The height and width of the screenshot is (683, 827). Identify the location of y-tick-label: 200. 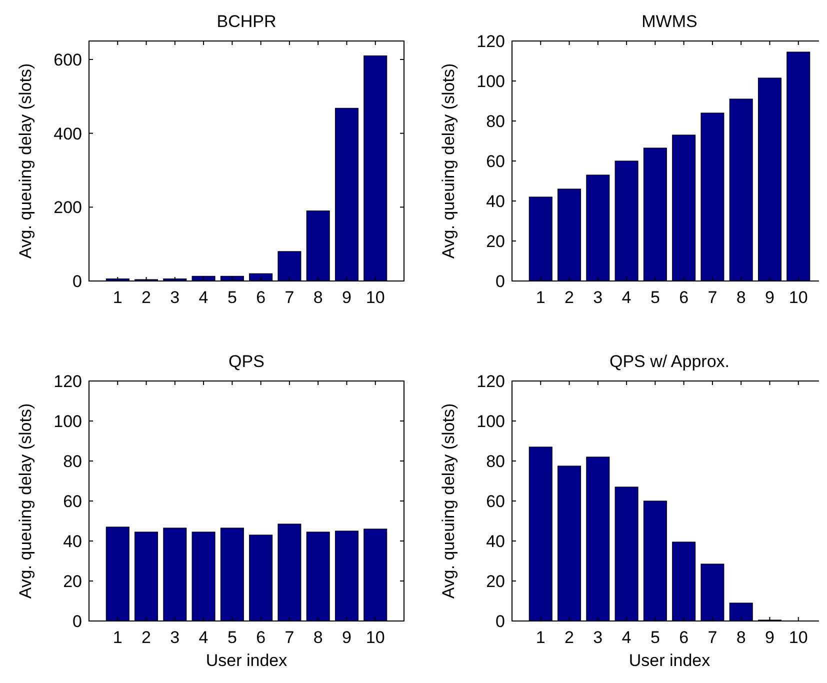
(68, 208).